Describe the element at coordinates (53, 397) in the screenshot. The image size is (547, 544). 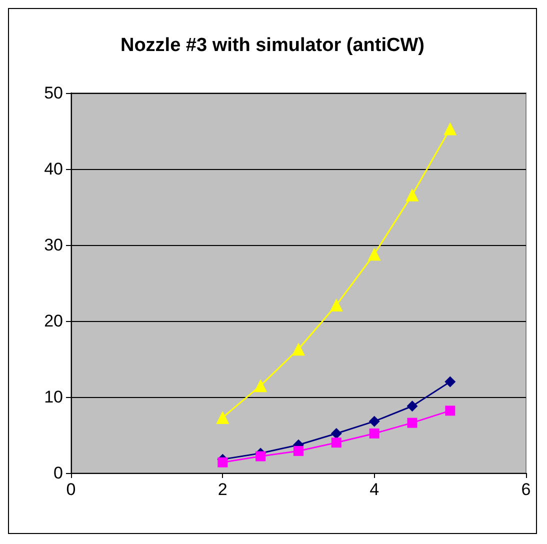
I see `y-tick-label: 10` at that location.